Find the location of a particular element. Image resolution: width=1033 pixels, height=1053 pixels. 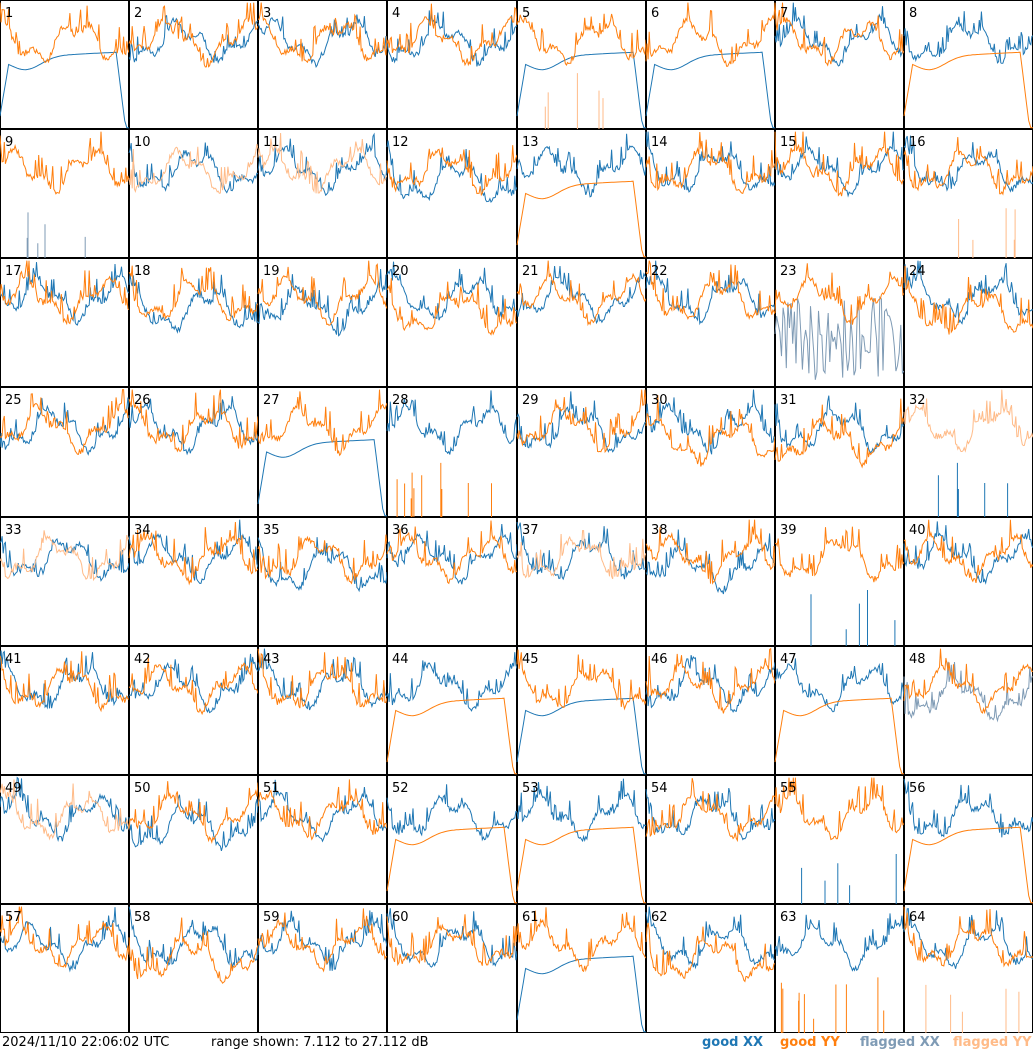

panel-51: 51 is located at coordinates (322, 839).